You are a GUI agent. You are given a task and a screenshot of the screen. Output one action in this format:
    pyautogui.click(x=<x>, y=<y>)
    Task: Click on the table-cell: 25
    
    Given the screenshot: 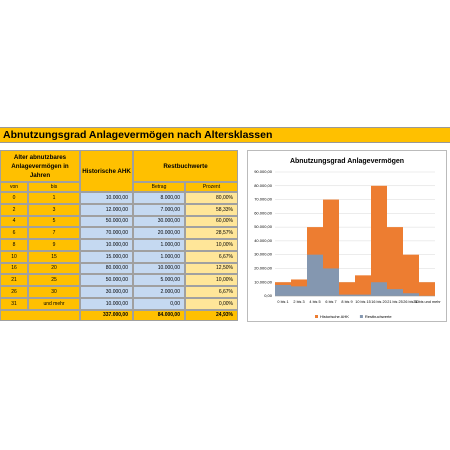 What is the action you would take?
    pyautogui.click(x=54, y=280)
    